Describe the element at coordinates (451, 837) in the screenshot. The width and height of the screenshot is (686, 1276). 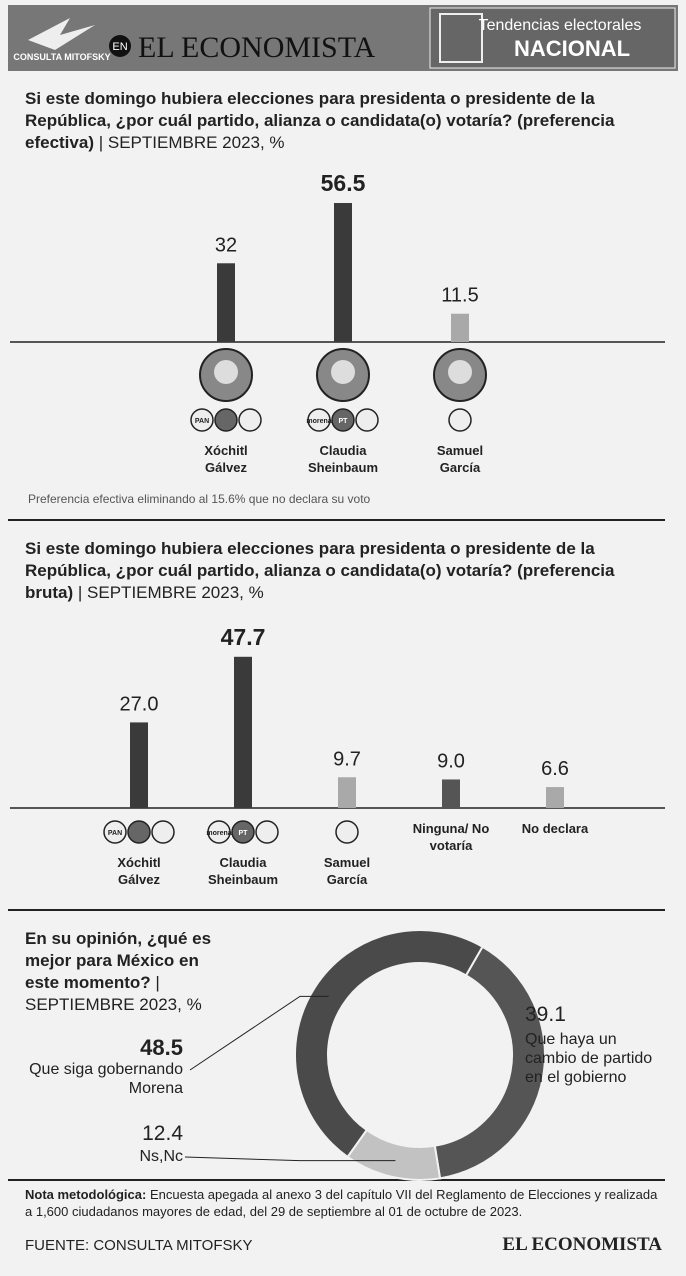
I see `category-label: Ninguna/ No votaría` at that location.